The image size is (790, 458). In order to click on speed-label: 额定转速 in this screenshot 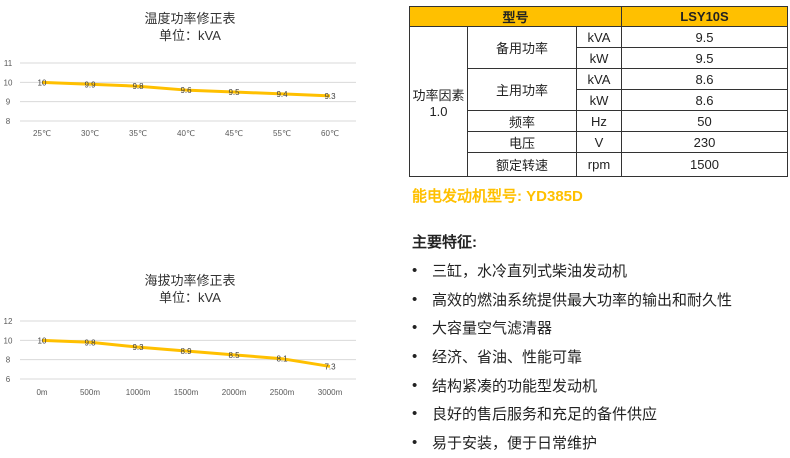, I will do `click(522, 164)`.